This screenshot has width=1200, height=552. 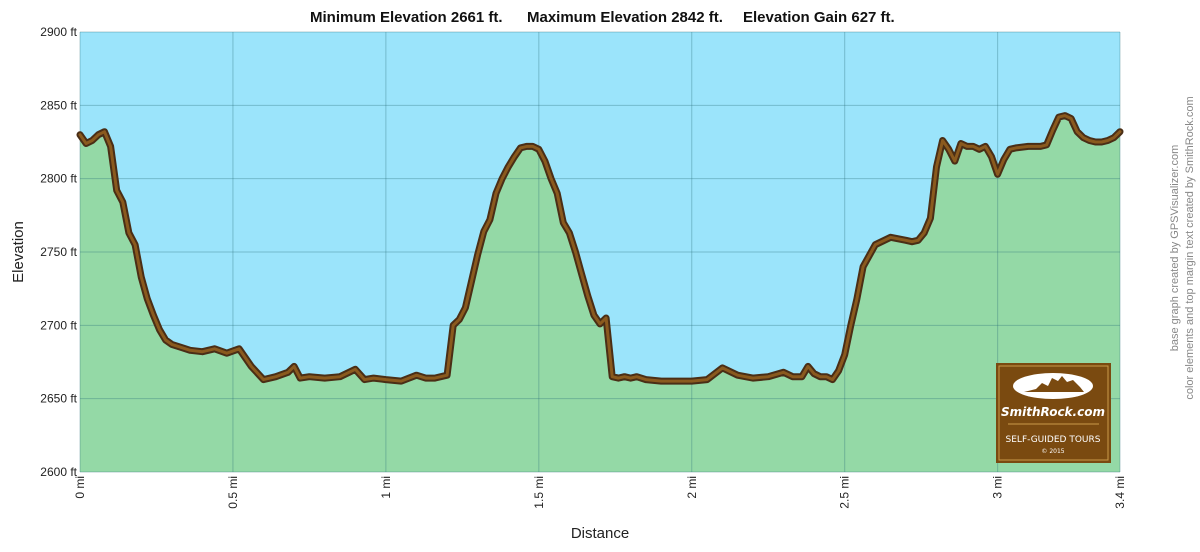 What do you see at coordinates (845, 492) in the screenshot?
I see `x-tick-label: 2.5 mi` at bounding box center [845, 492].